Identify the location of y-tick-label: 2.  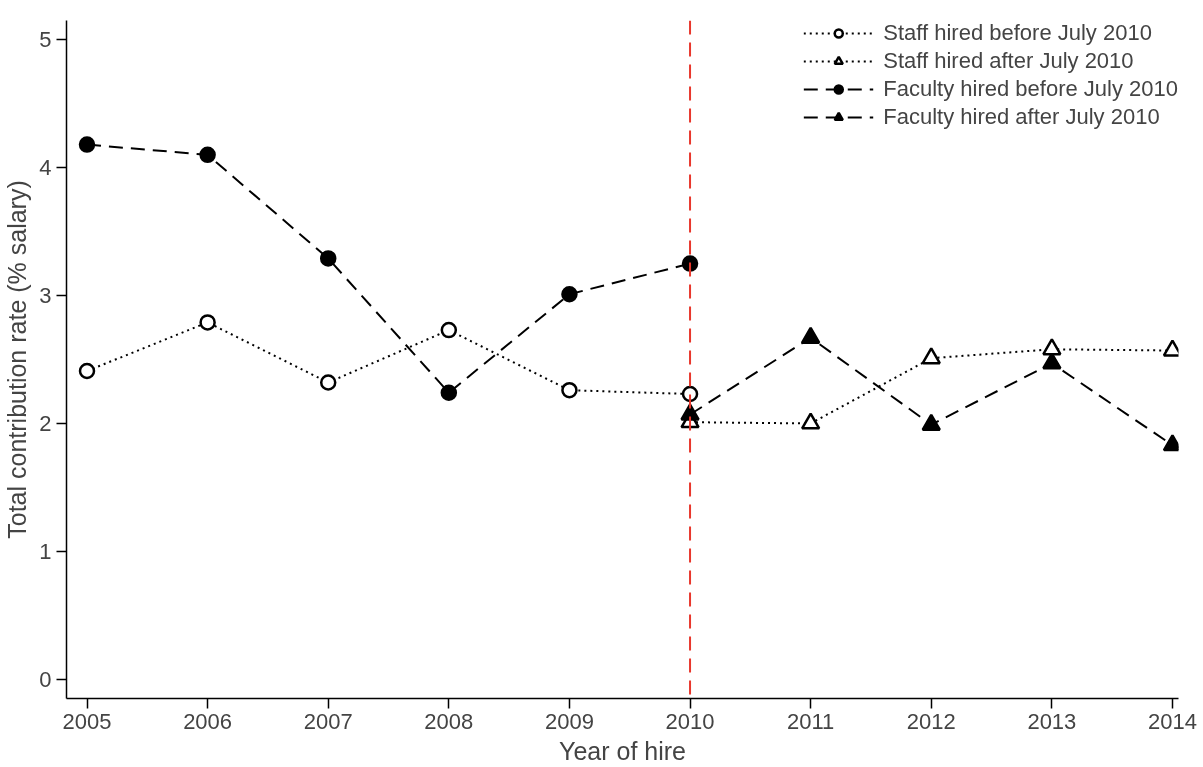
(45, 423).